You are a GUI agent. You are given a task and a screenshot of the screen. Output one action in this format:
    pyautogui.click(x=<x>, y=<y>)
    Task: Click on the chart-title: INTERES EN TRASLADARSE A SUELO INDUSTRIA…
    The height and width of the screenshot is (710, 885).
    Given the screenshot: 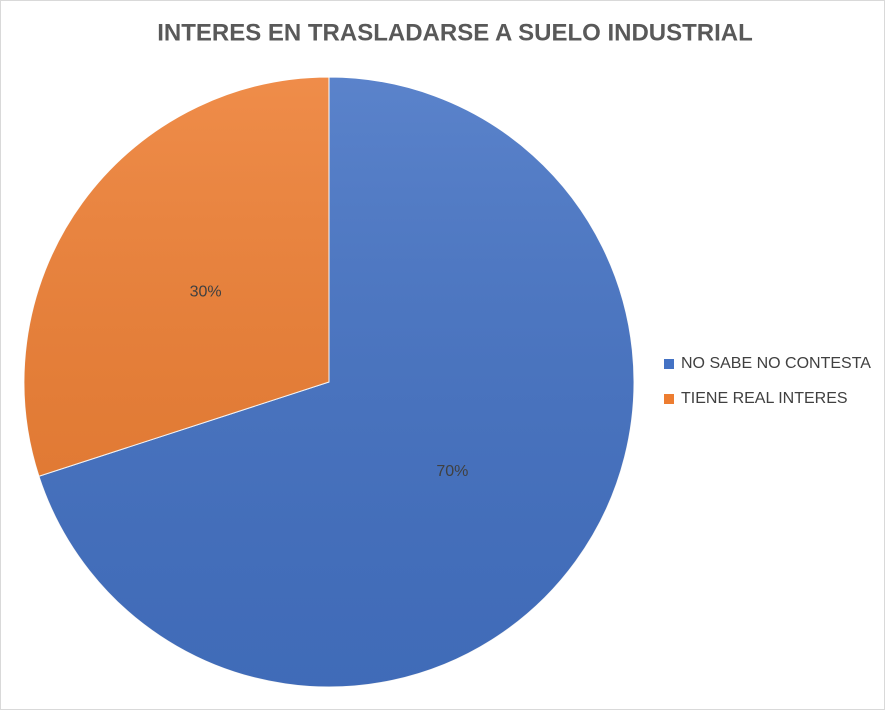 What is the action you would take?
    pyautogui.click(x=455, y=32)
    